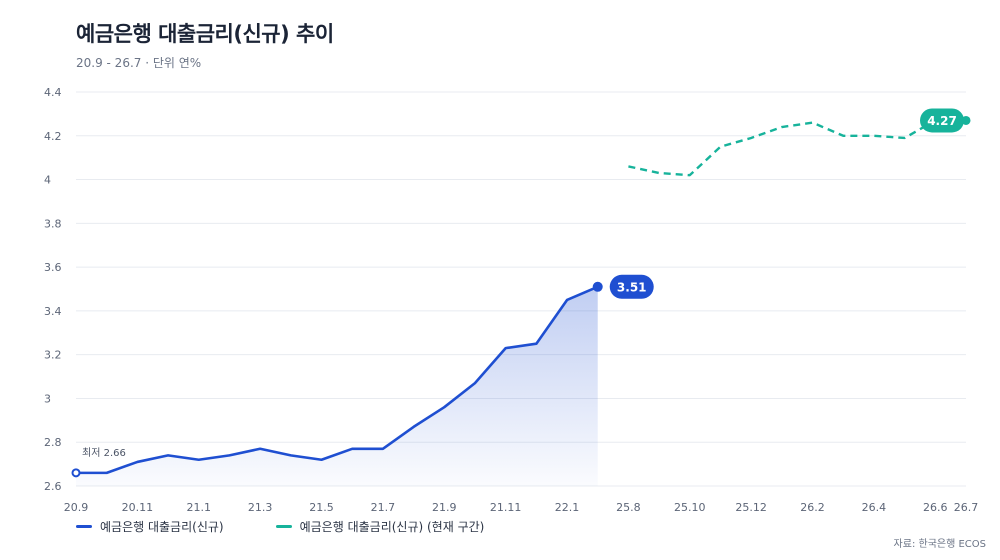  What do you see at coordinates (53, 92) in the screenshot?
I see `y-tick-label: 4.4` at bounding box center [53, 92].